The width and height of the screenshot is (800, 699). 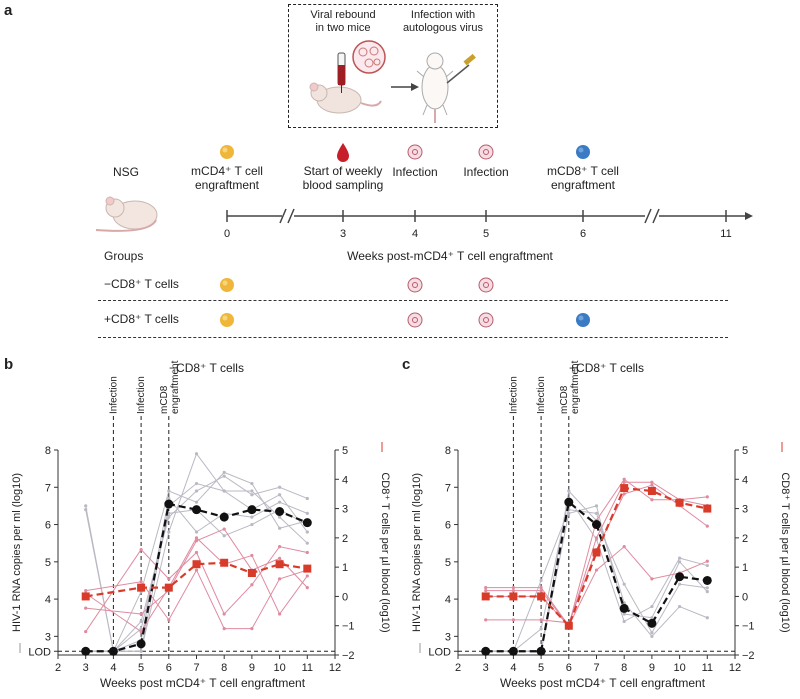 I want to click on y-left-tick-label: 4, so click(x=48, y=600).